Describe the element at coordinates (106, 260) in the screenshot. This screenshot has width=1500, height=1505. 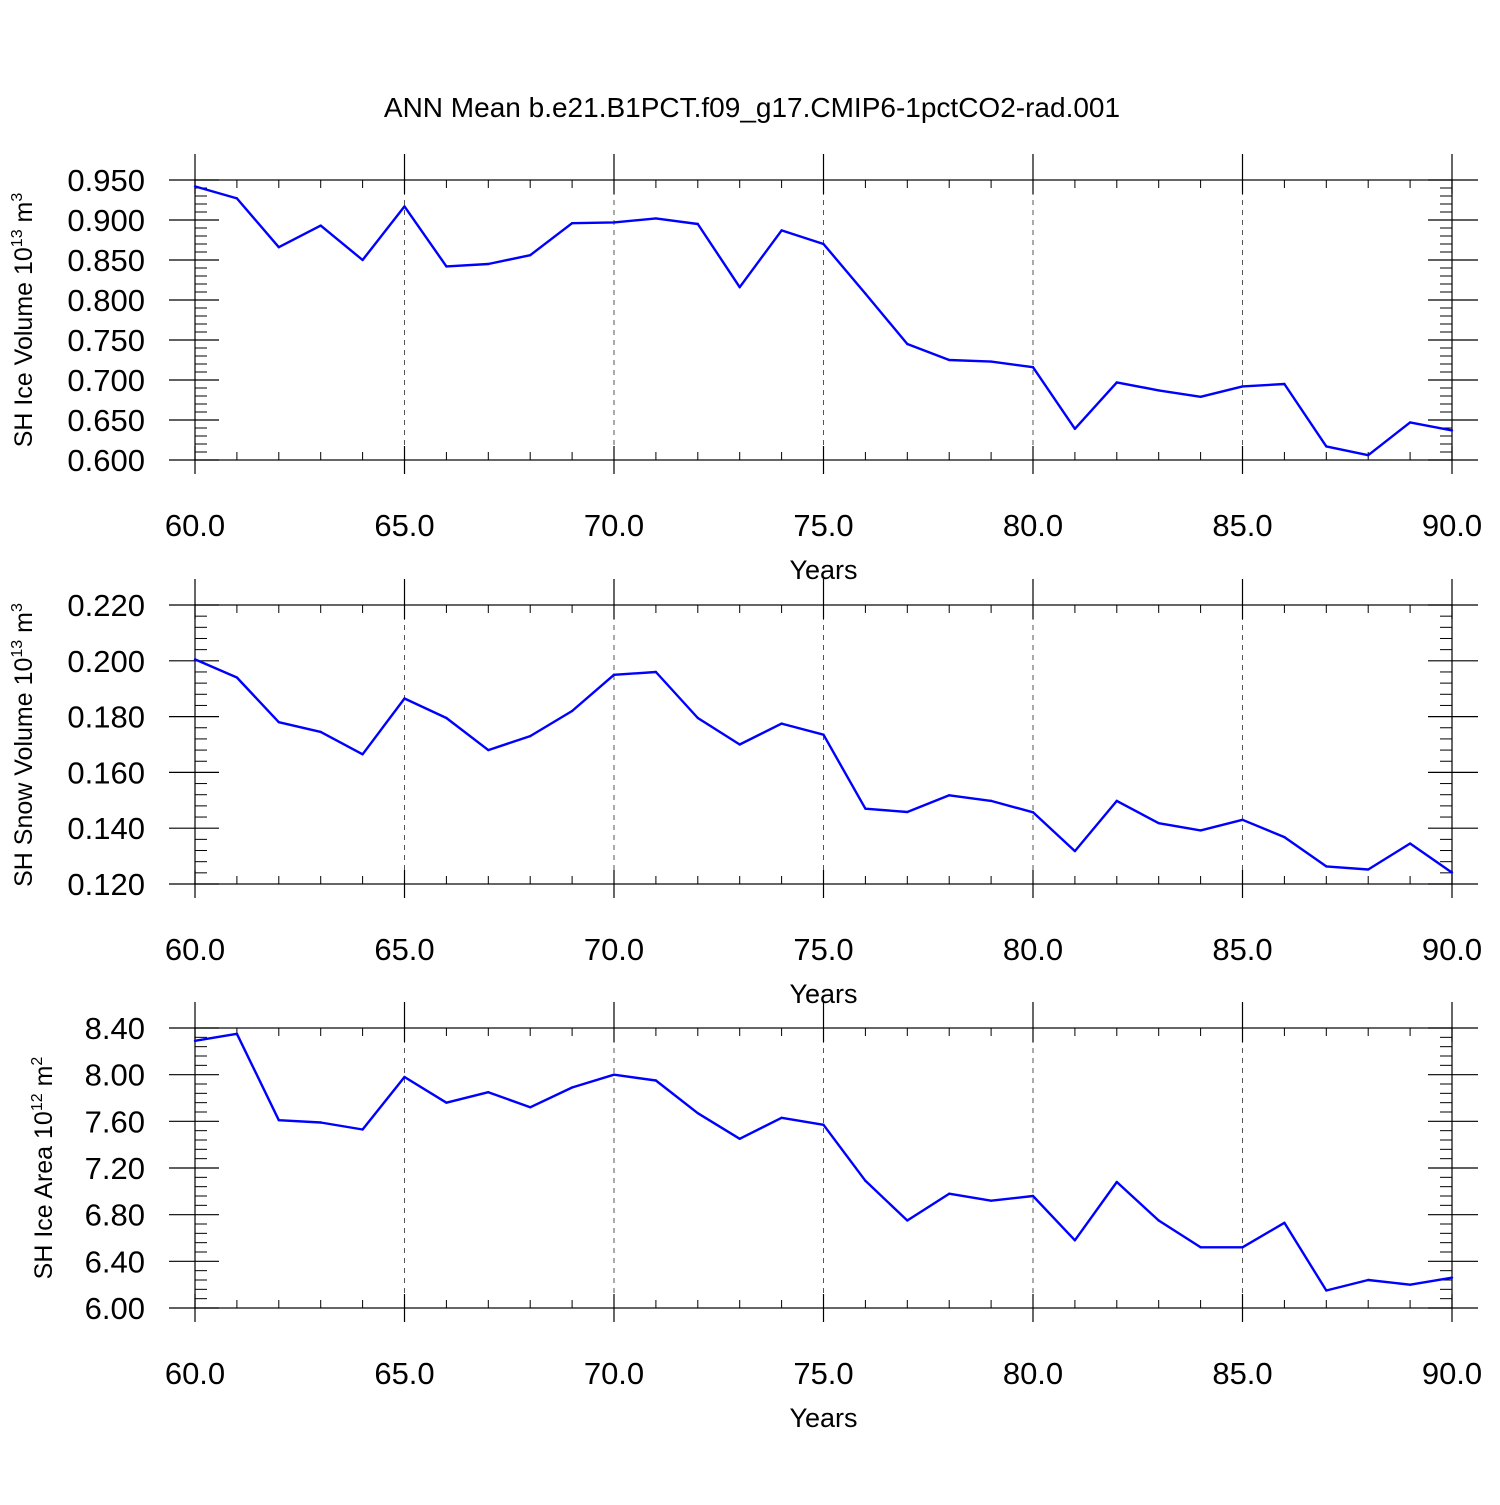
I see `y-tick-label: 0.850` at that location.